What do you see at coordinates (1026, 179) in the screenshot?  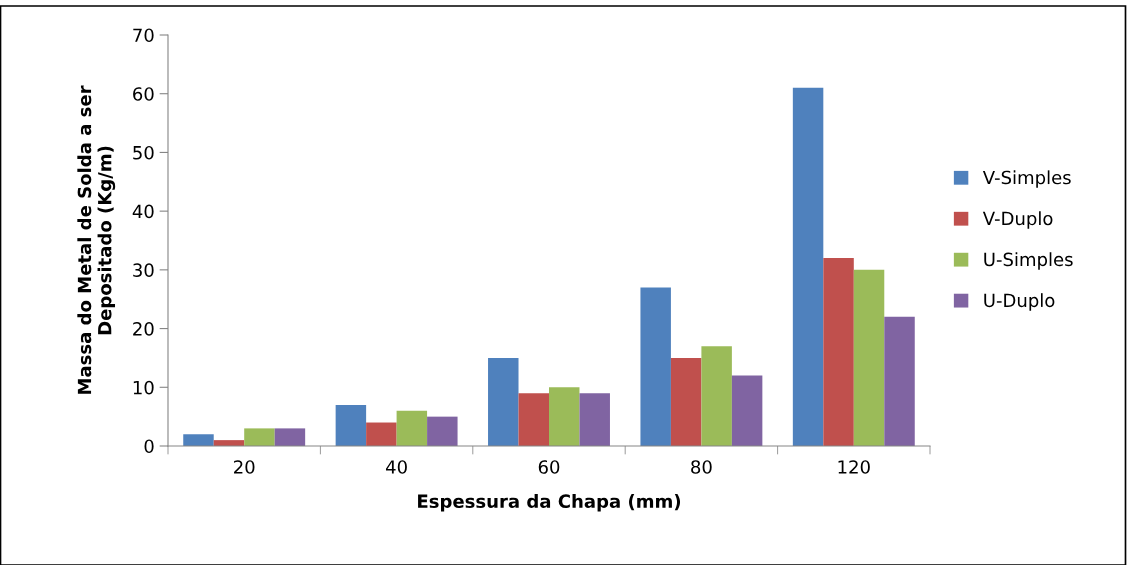 I see `legend-label: V-Simples` at bounding box center [1026, 179].